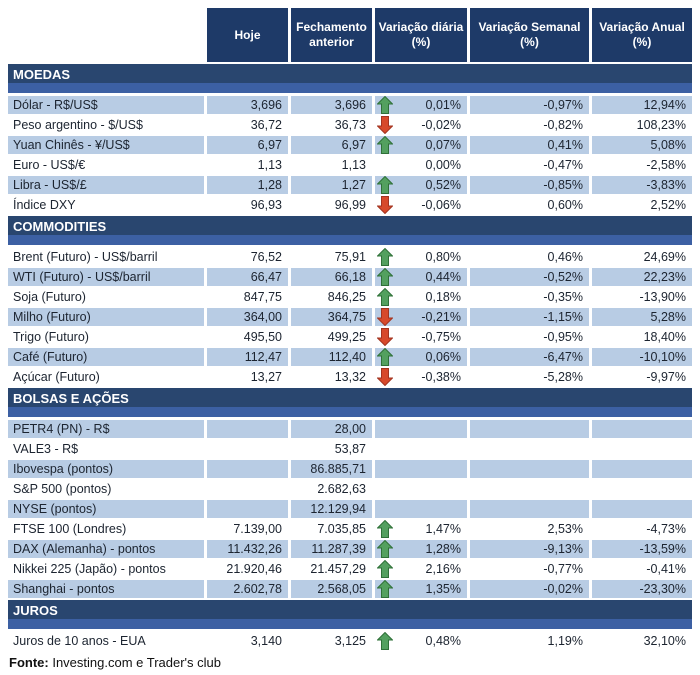 The image size is (700, 675). What do you see at coordinates (421, 357) in the screenshot?
I see `cell-variacao-diaria: 0,06%` at bounding box center [421, 357].